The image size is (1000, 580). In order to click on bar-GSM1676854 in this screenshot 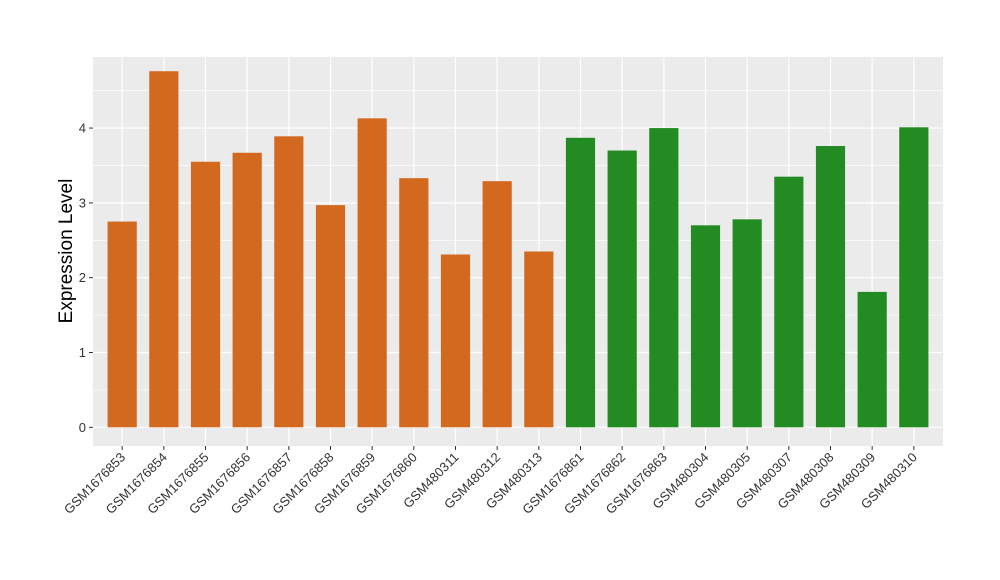, I will do `click(164, 249)`.